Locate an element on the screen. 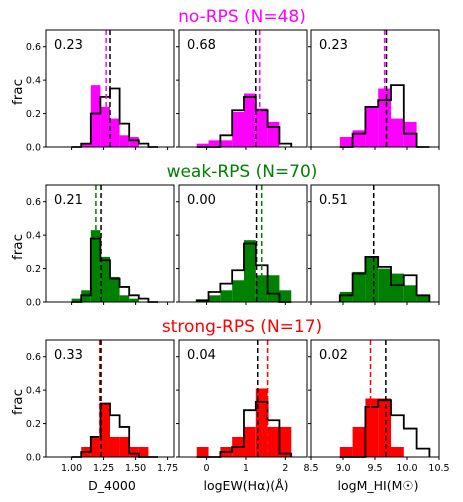 Image resolution: width=463 pixels, height=502 pixels. panel-r1-c0: 0.21 0.0 0.2 0.4 0.6 is located at coordinates (100, 246).